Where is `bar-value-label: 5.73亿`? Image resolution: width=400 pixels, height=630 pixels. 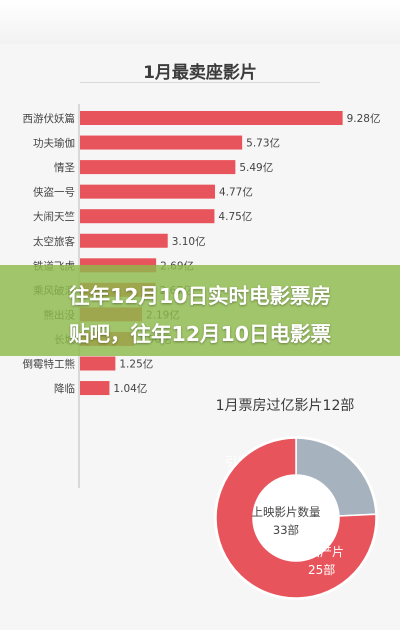 bar-value-label: 5.73亿 is located at coordinates (263, 143).